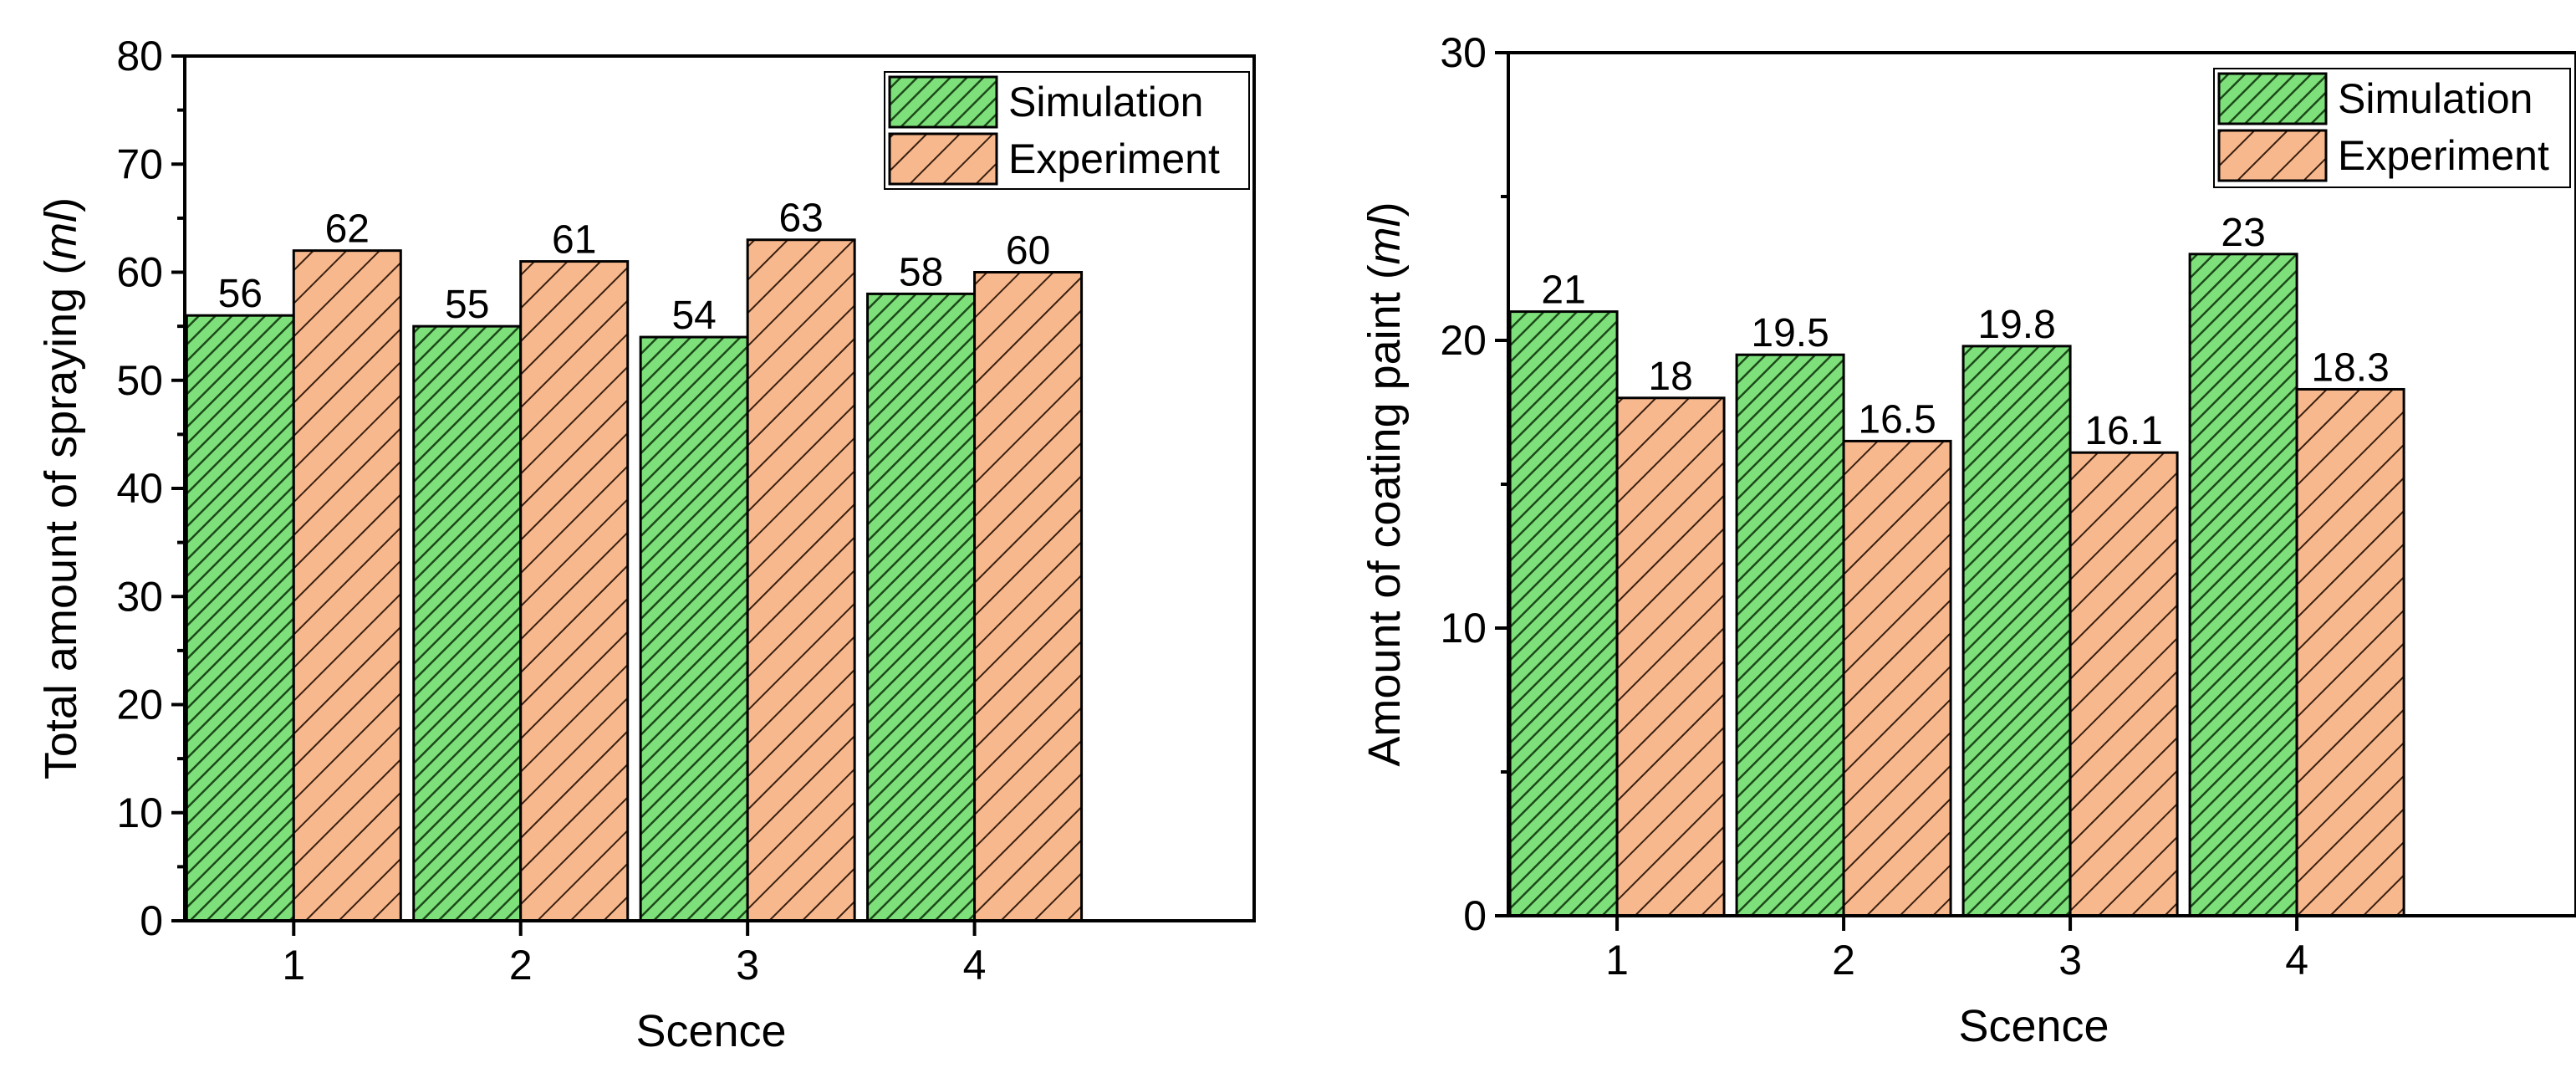  Describe the element at coordinates (2123, 431) in the screenshot. I see `data-label-experiment-3: 16.1` at that location.